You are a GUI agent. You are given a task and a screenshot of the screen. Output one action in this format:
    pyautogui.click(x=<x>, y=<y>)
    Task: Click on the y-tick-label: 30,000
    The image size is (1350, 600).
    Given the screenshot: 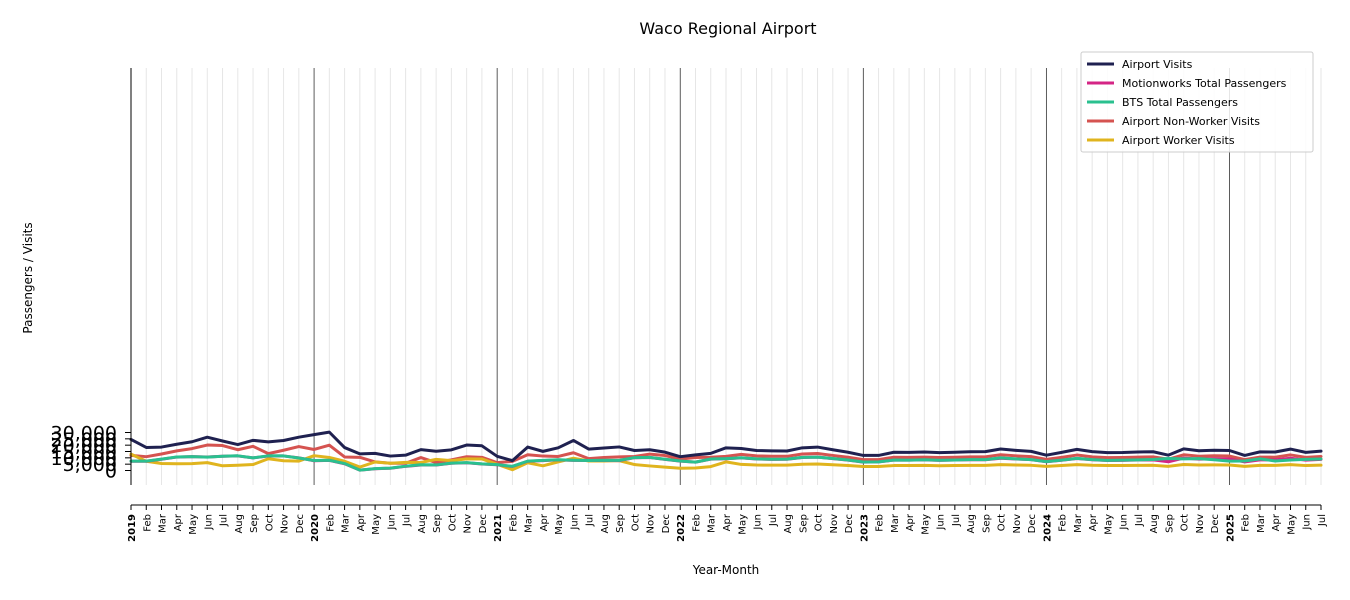 What is the action you would take?
    pyautogui.click(x=84, y=434)
    